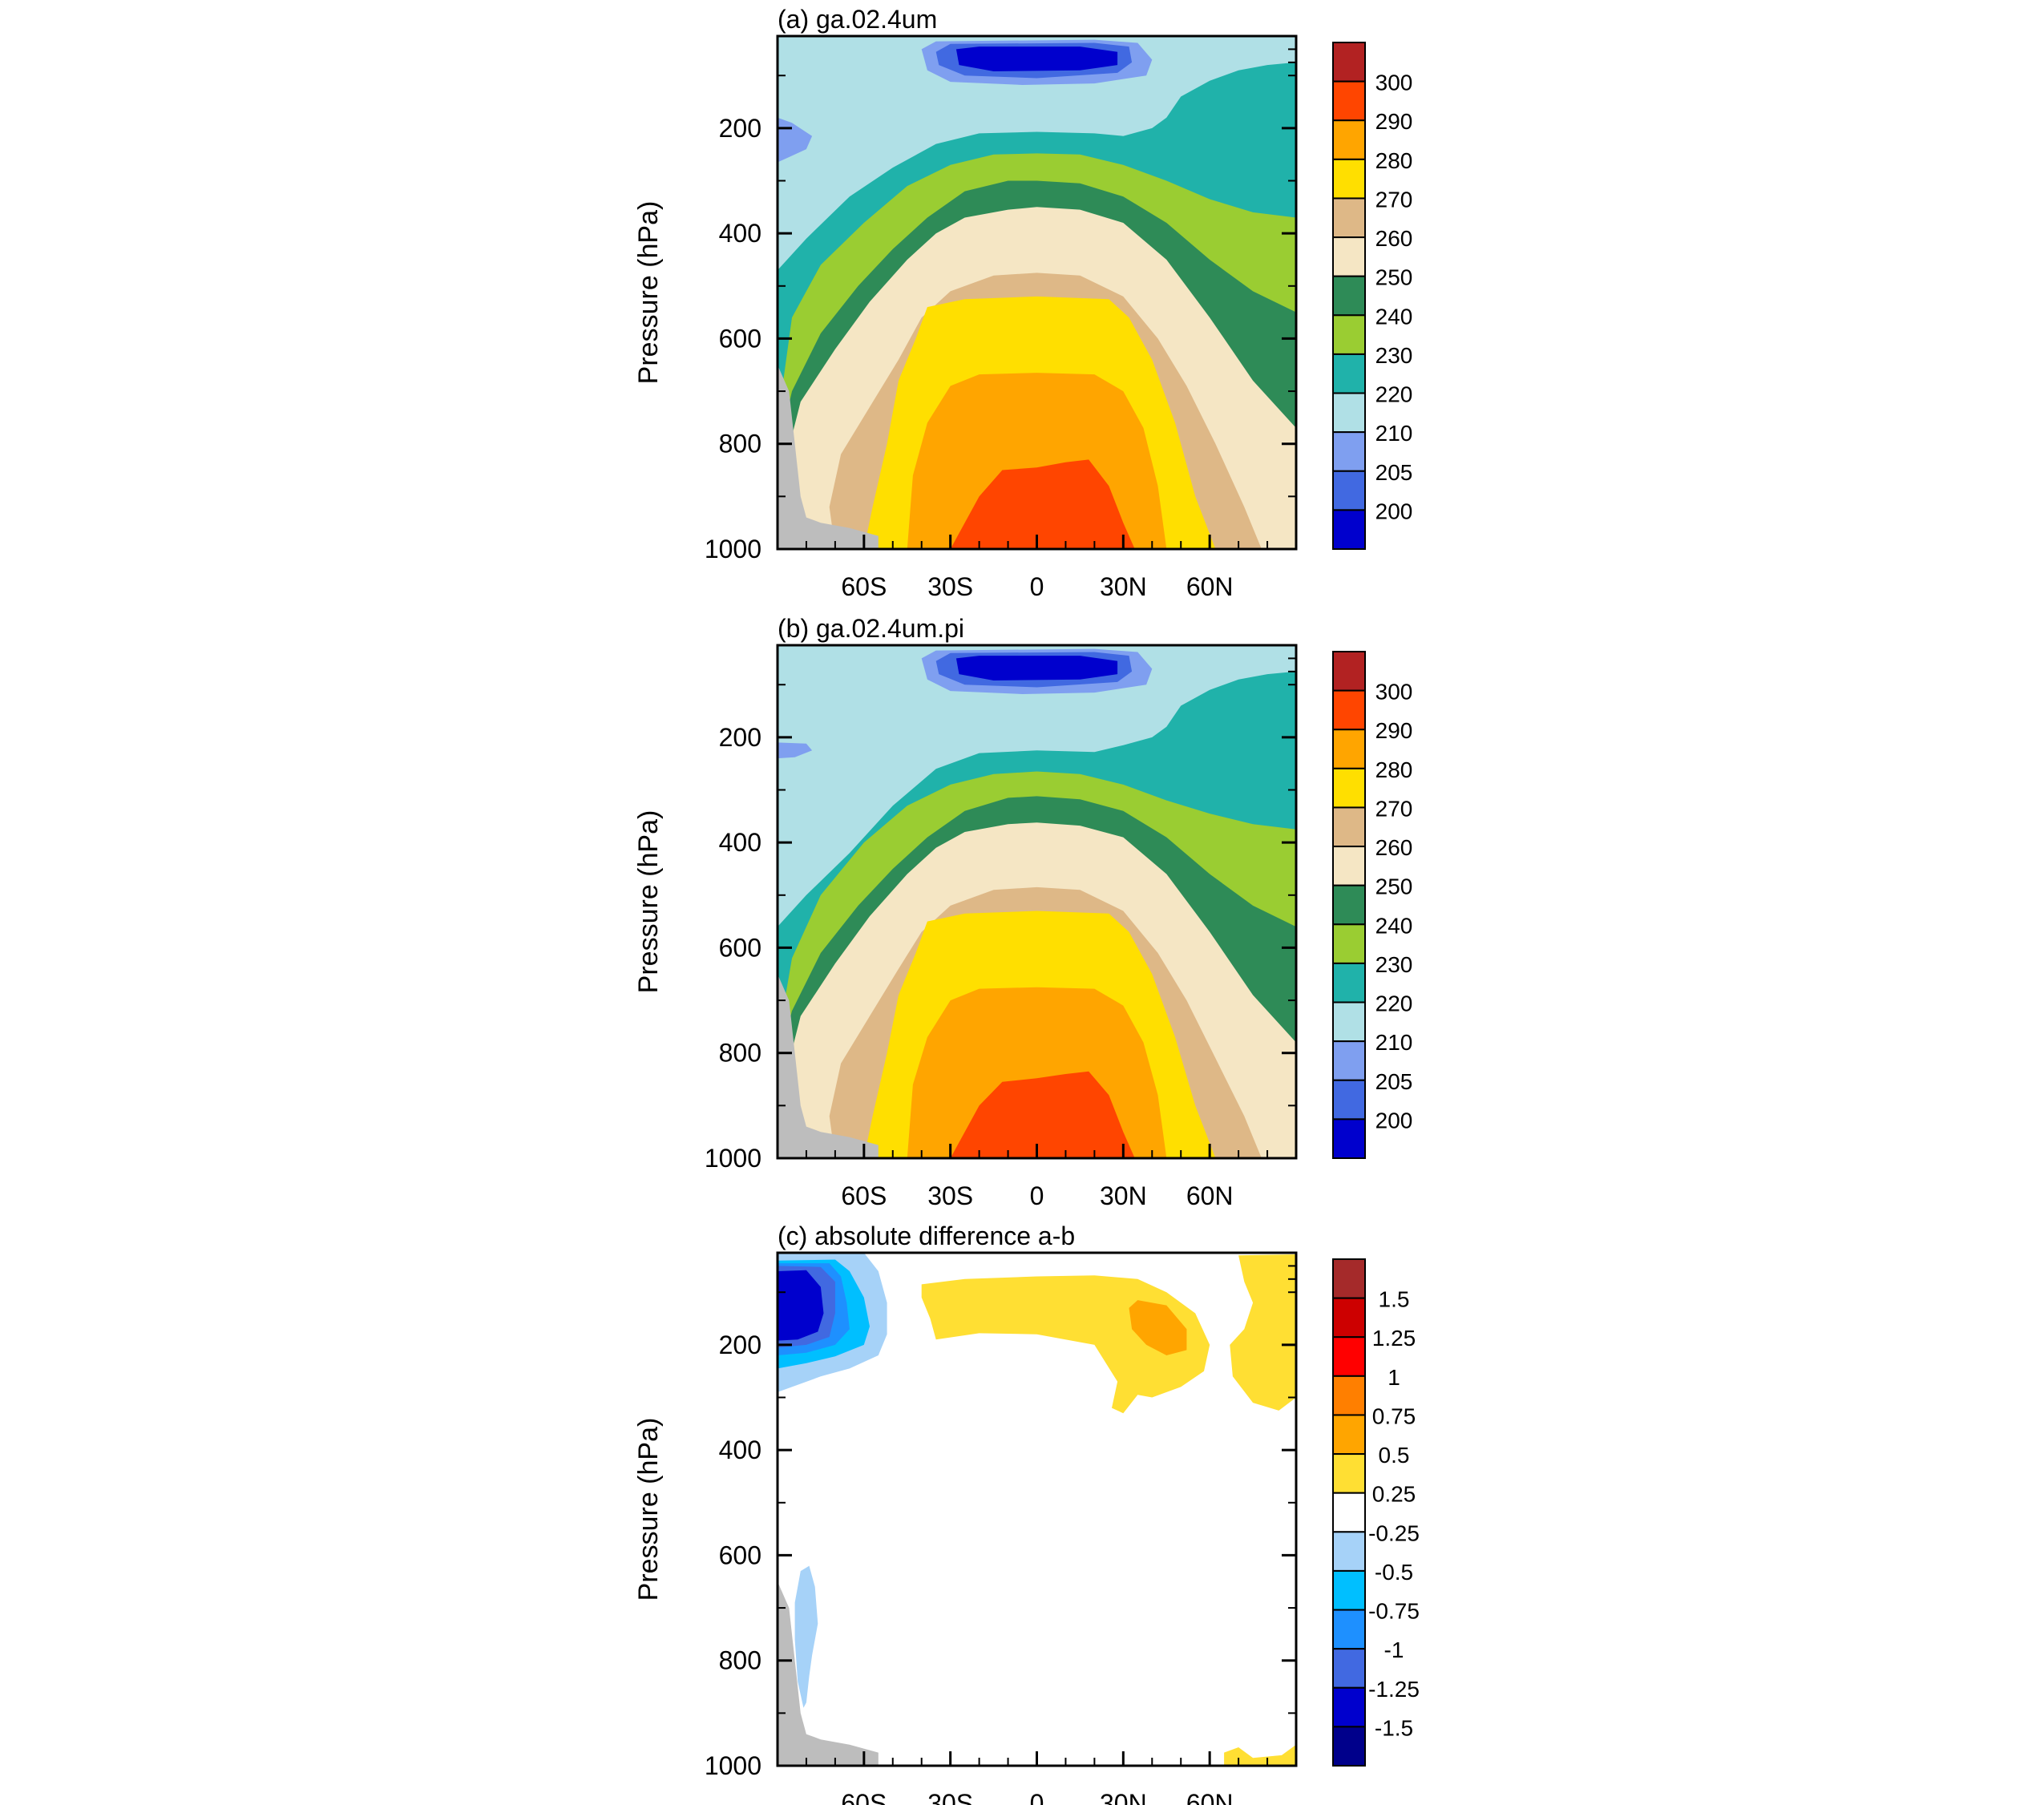 The width and height of the screenshot is (2044, 1805). What do you see at coordinates (864, 586) in the screenshot?
I see `x-tick-label: 60S` at bounding box center [864, 586].